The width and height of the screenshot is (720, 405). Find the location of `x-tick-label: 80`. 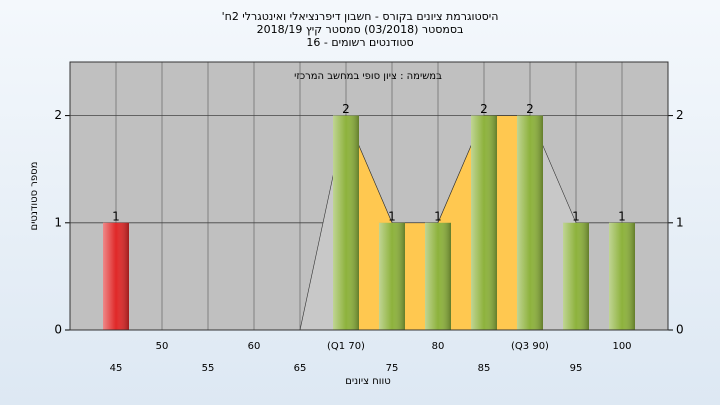

x-tick-label: 80 is located at coordinates (438, 346).